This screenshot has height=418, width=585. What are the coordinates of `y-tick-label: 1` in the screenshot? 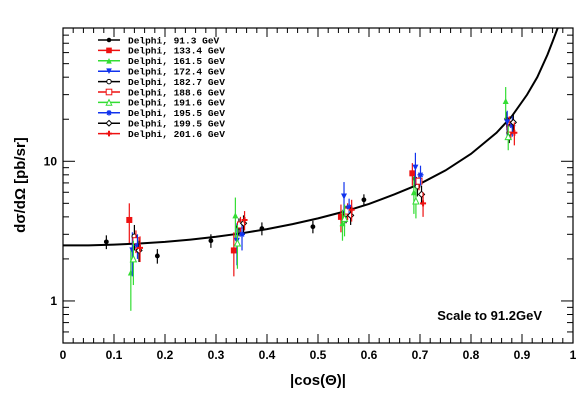 It's located at (53, 301).